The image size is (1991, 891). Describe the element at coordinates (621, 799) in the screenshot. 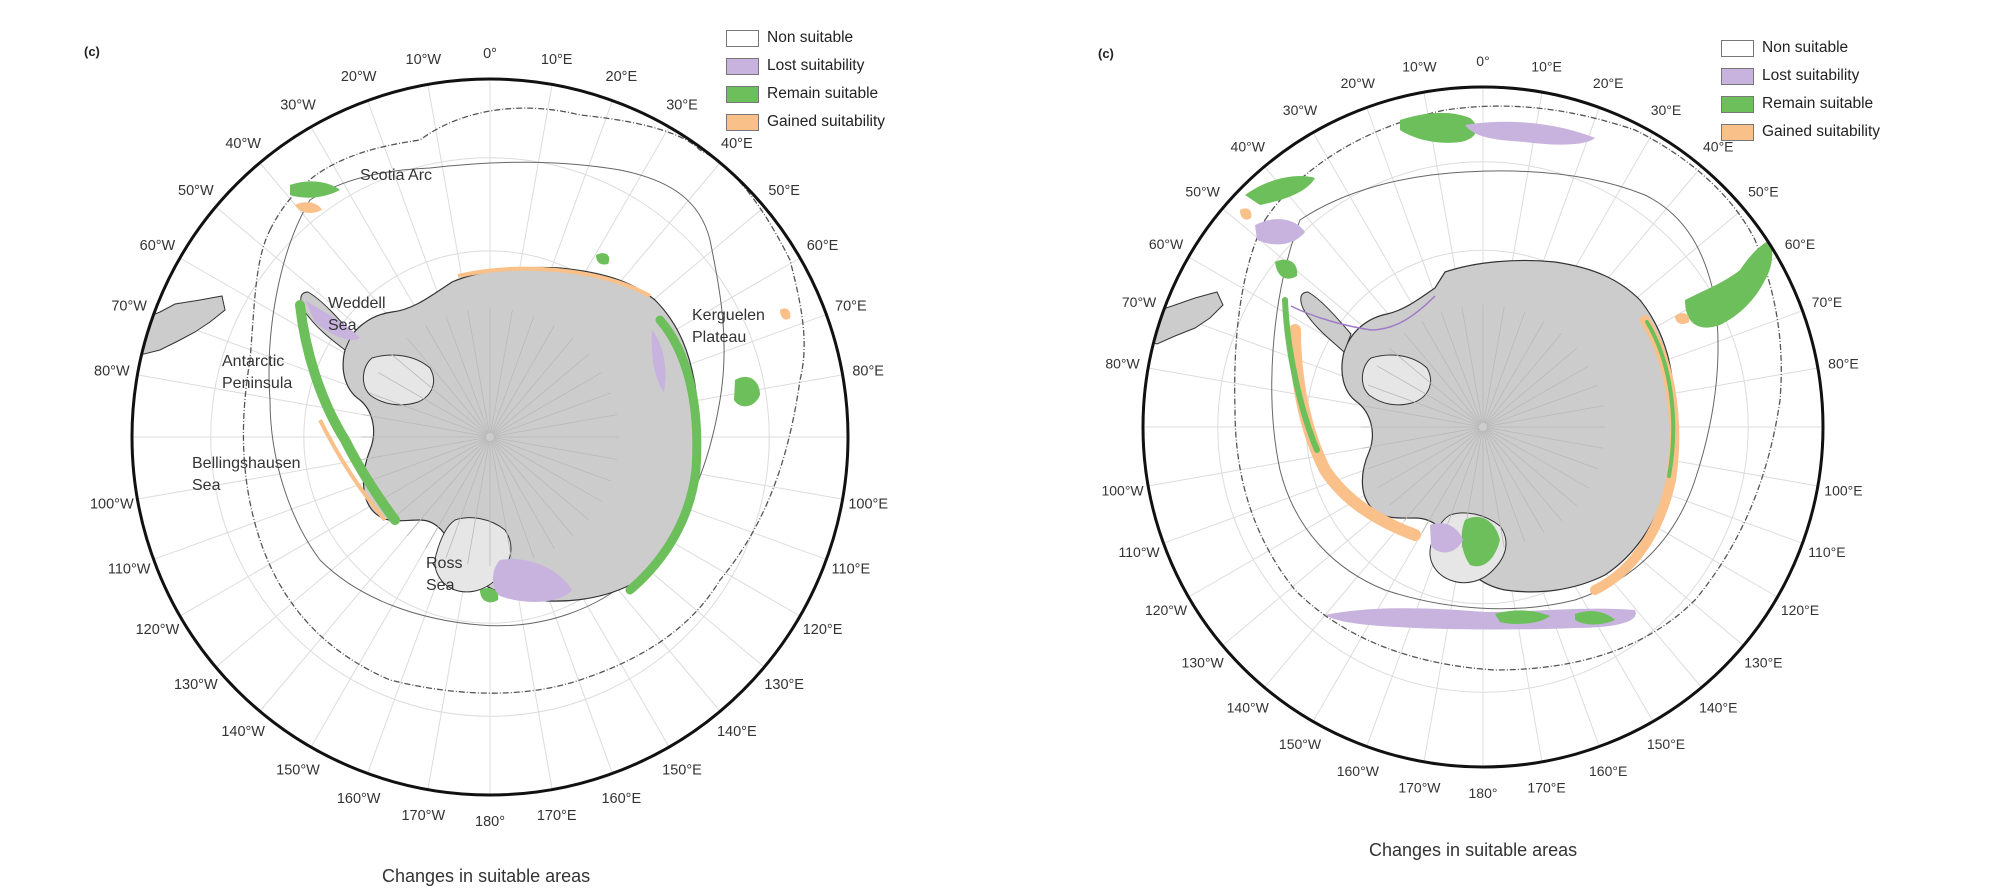

I see `longitude-tick-label: 160°E` at that location.